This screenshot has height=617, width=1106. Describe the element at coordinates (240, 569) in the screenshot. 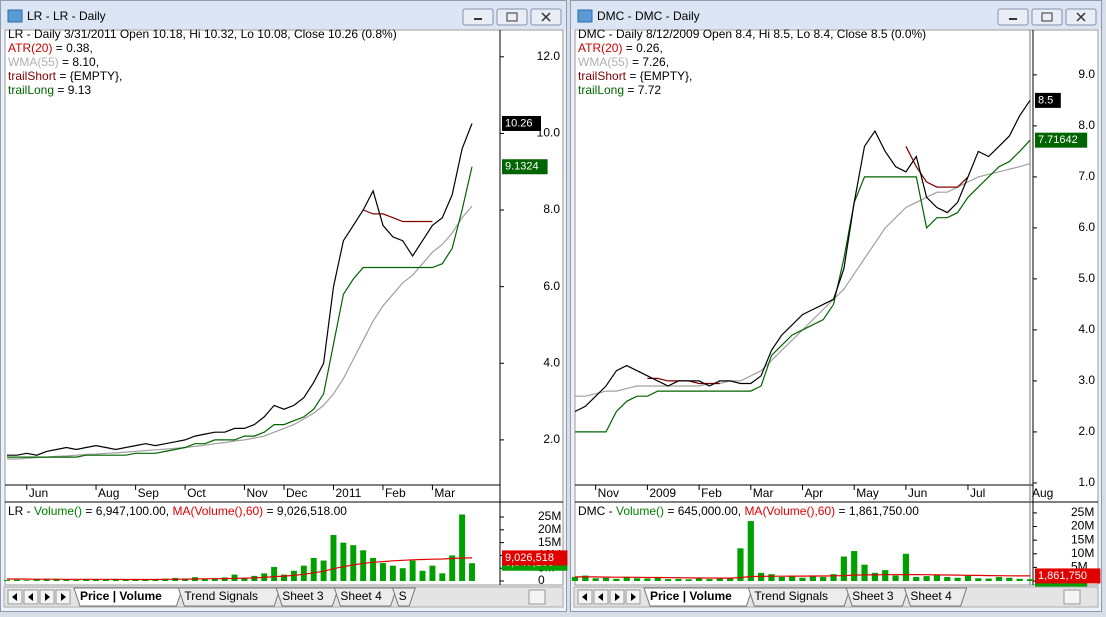

I see `volume-ma-line` at that location.